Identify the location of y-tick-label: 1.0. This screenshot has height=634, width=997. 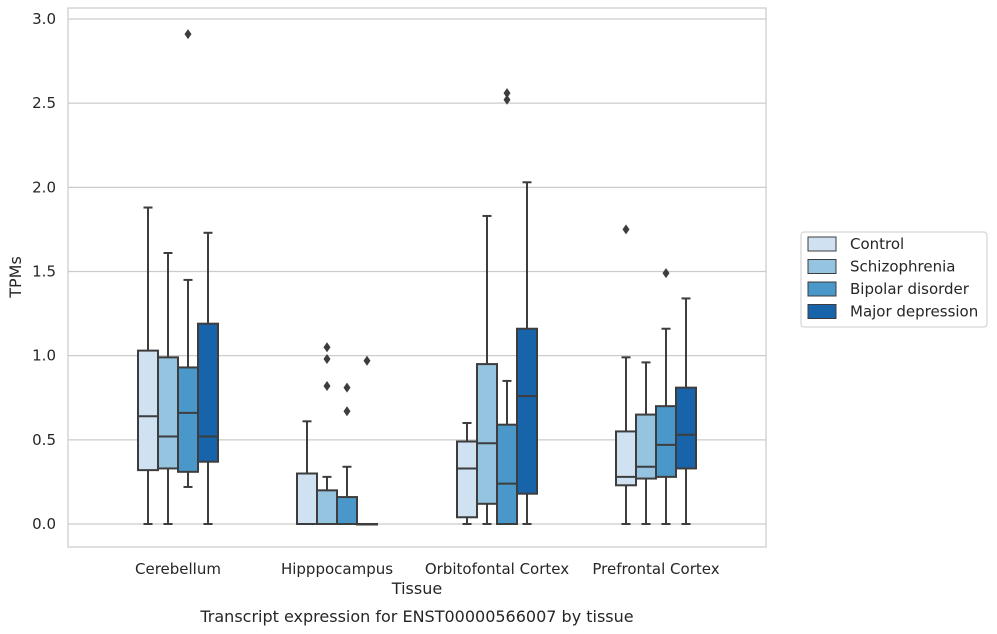
(44, 356).